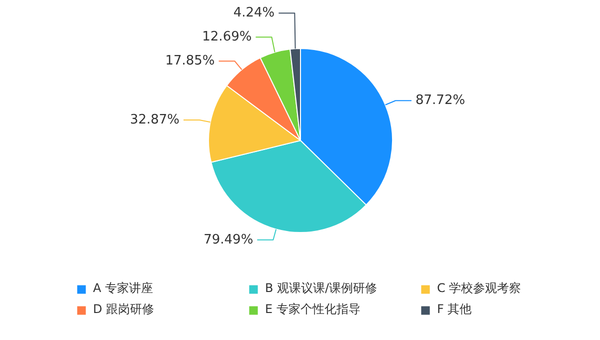 The width and height of the screenshot is (600, 340). What do you see at coordinates (321, 288) in the screenshot?
I see `legend-label: B 观课议课/课例研修` at bounding box center [321, 288].